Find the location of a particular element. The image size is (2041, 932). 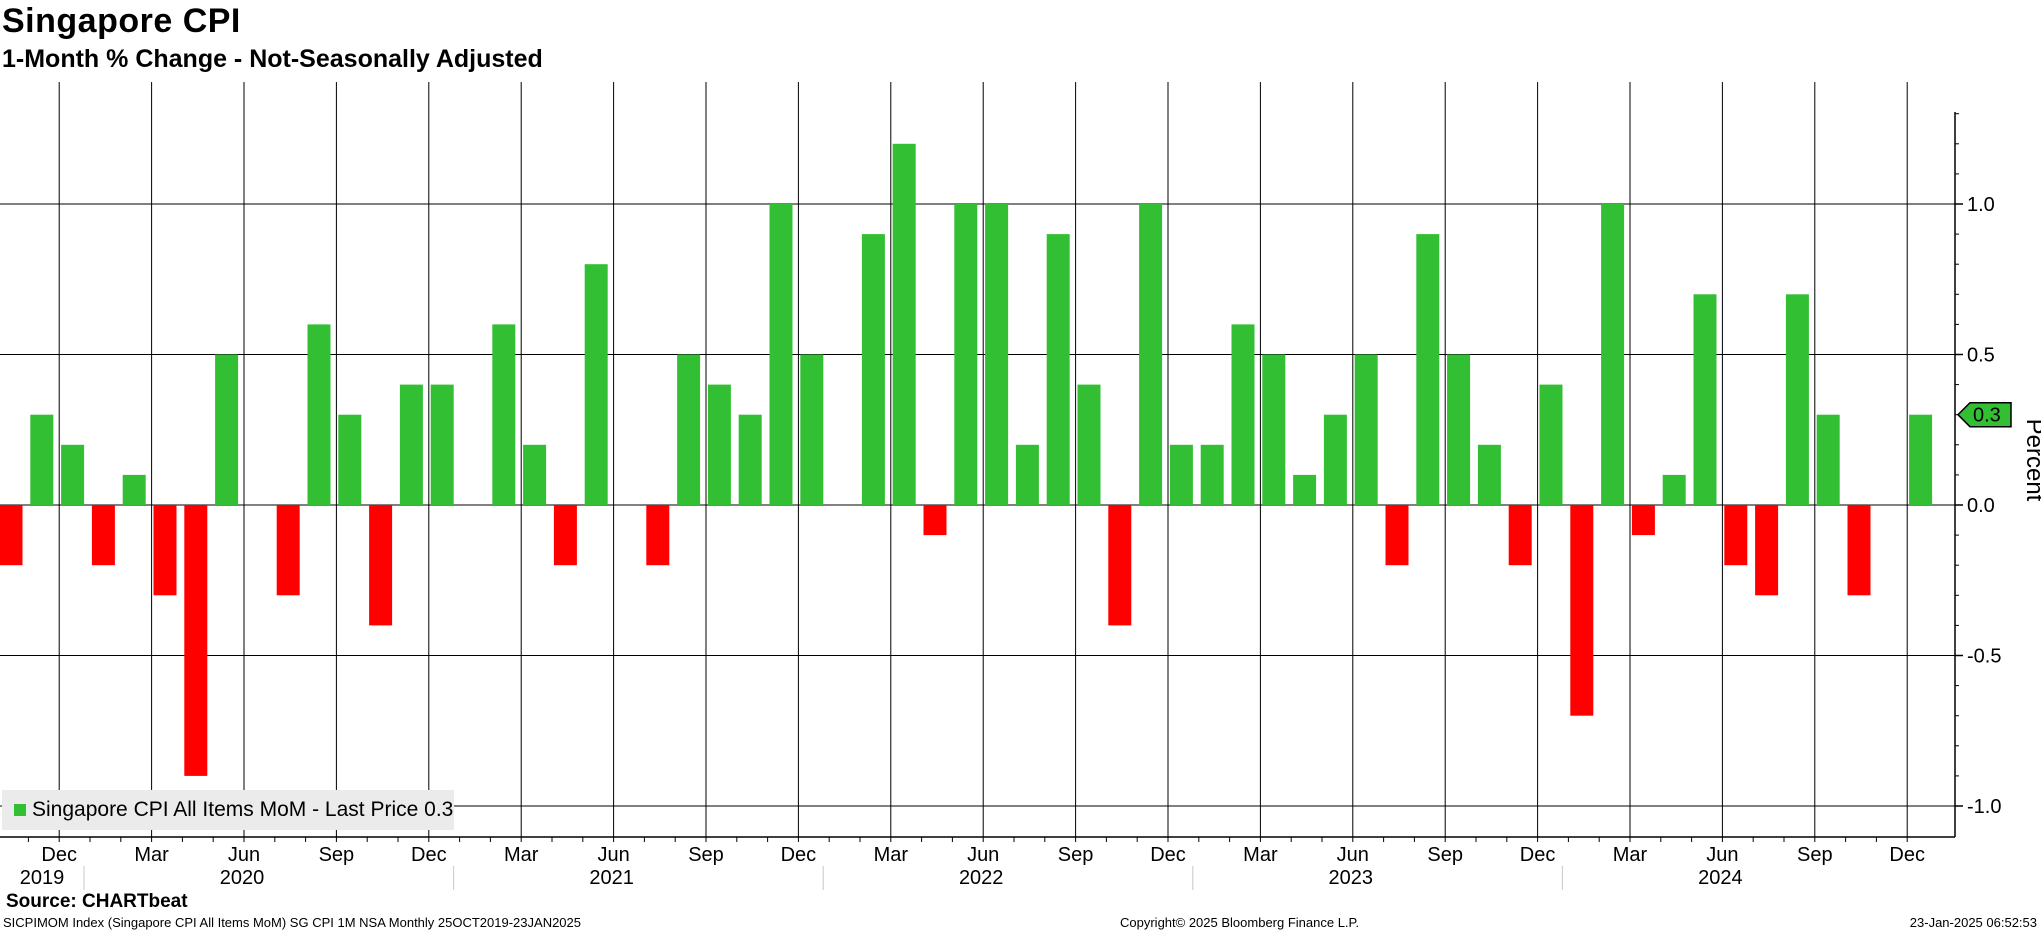

chart-title: Singapore CPI is located at coordinates (121, 21).